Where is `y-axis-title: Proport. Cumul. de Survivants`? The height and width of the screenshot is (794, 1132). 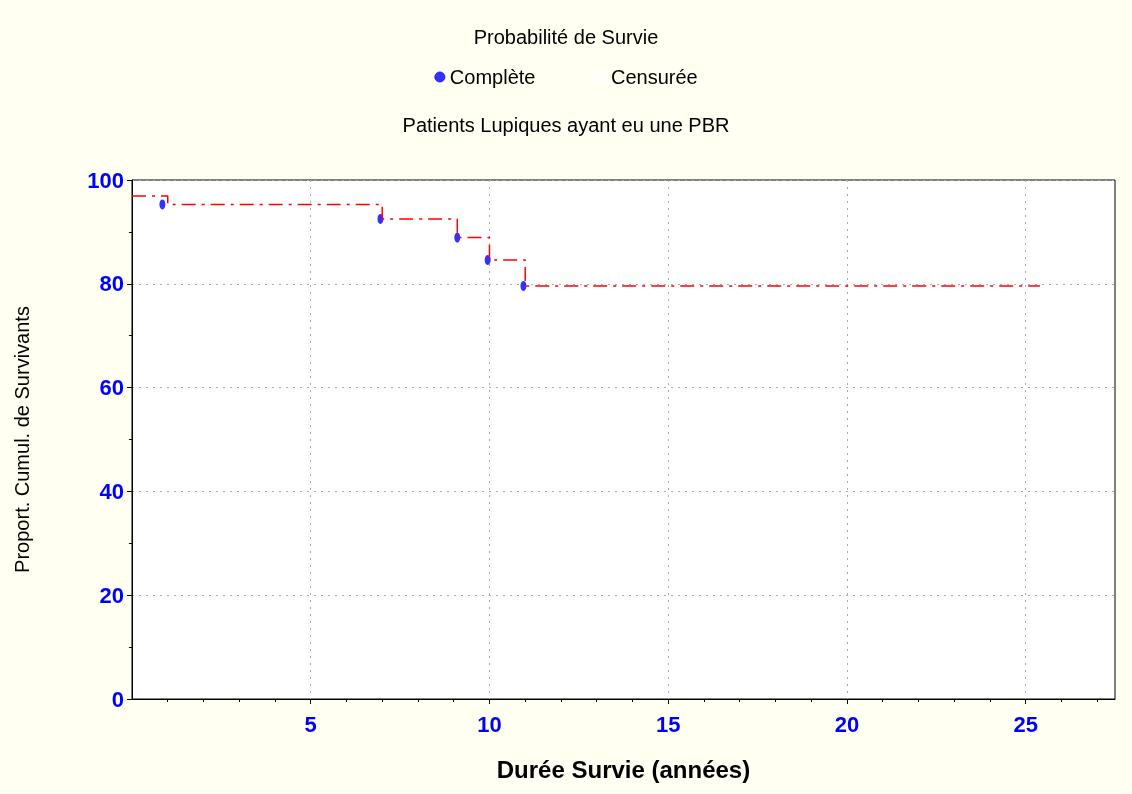
y-axis-title: Proport. Cumul. de Survivants is located at coordinates (22, 439).